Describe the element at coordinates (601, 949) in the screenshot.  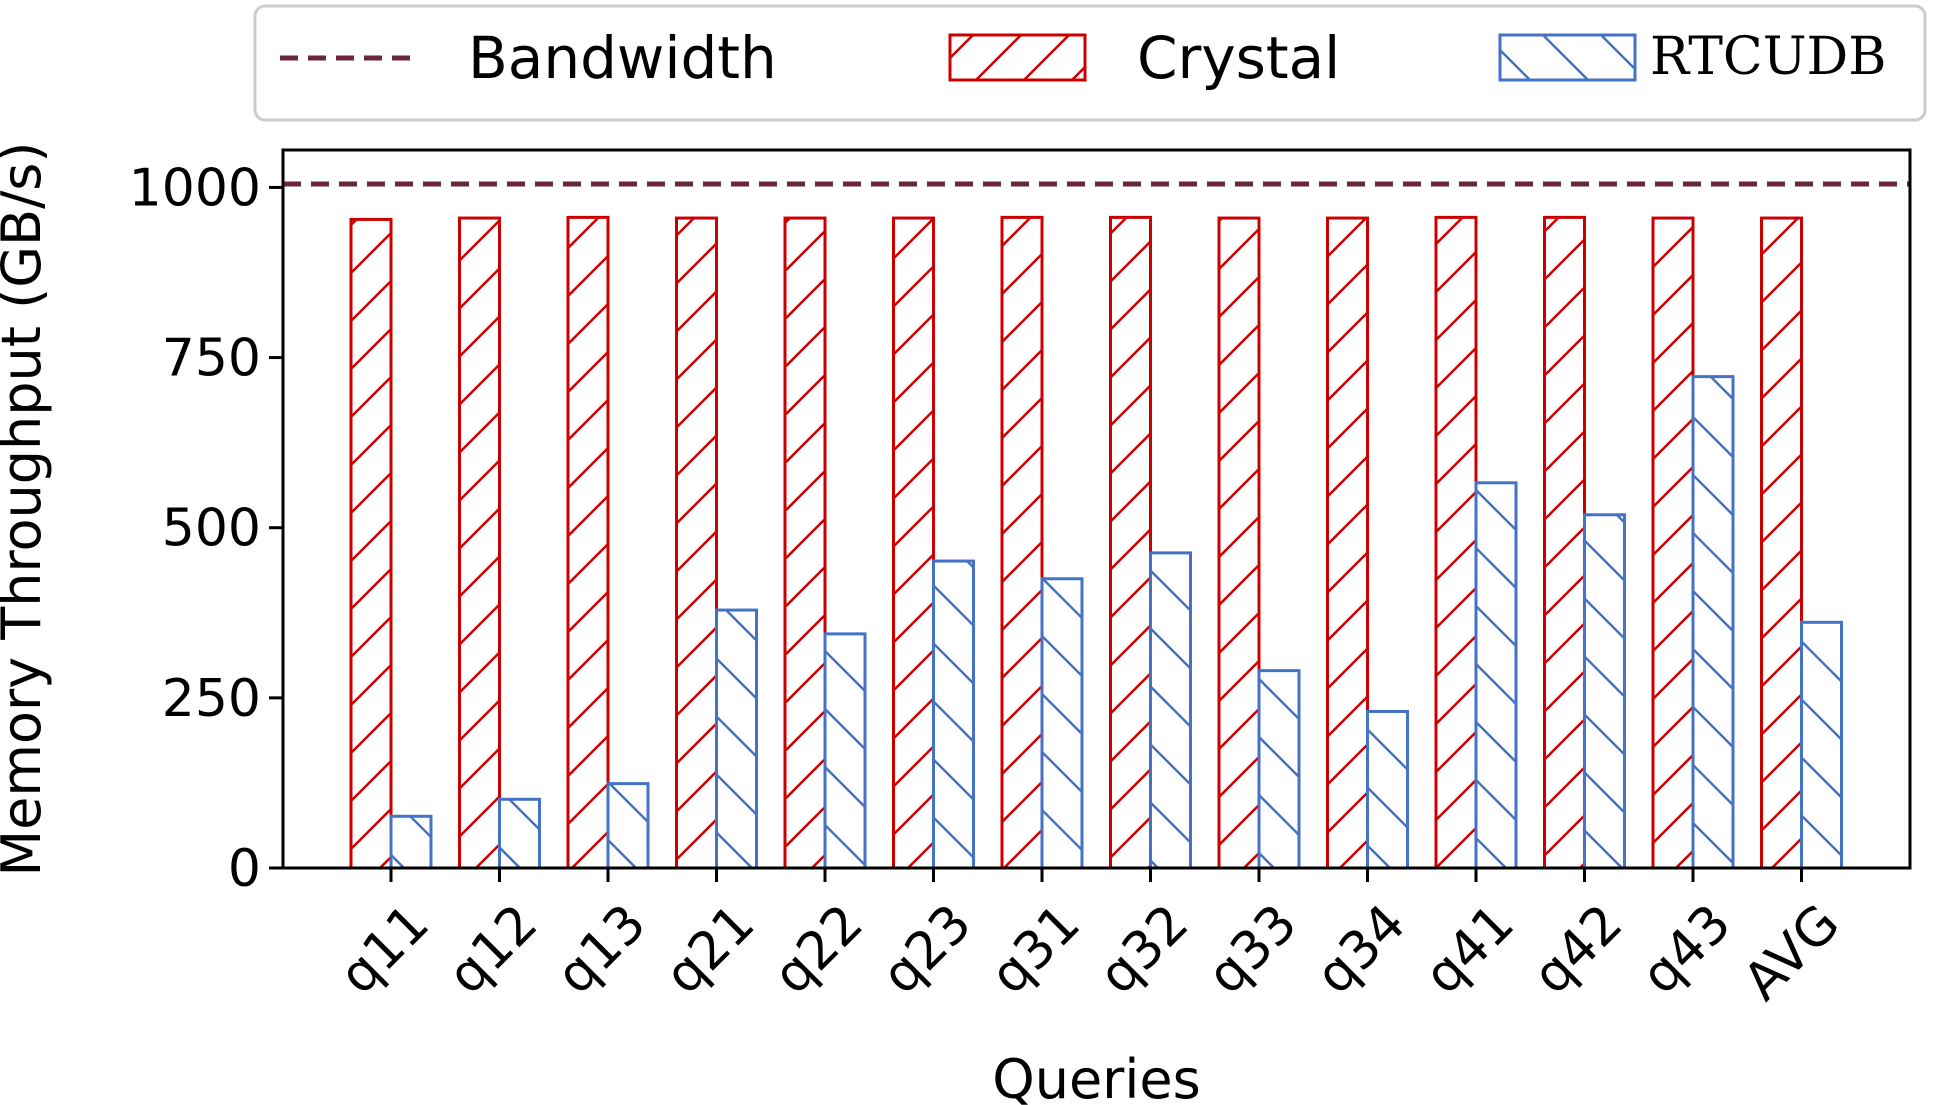
I see `x-tick-label-q13: q13` at that location.